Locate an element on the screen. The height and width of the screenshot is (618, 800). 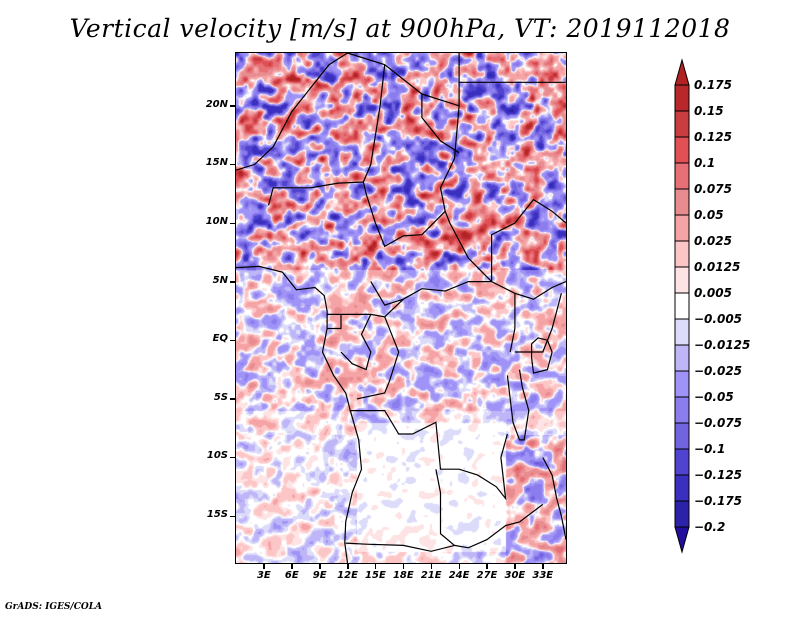
x-tick-label: 9E is located at coordinates (319, 575).